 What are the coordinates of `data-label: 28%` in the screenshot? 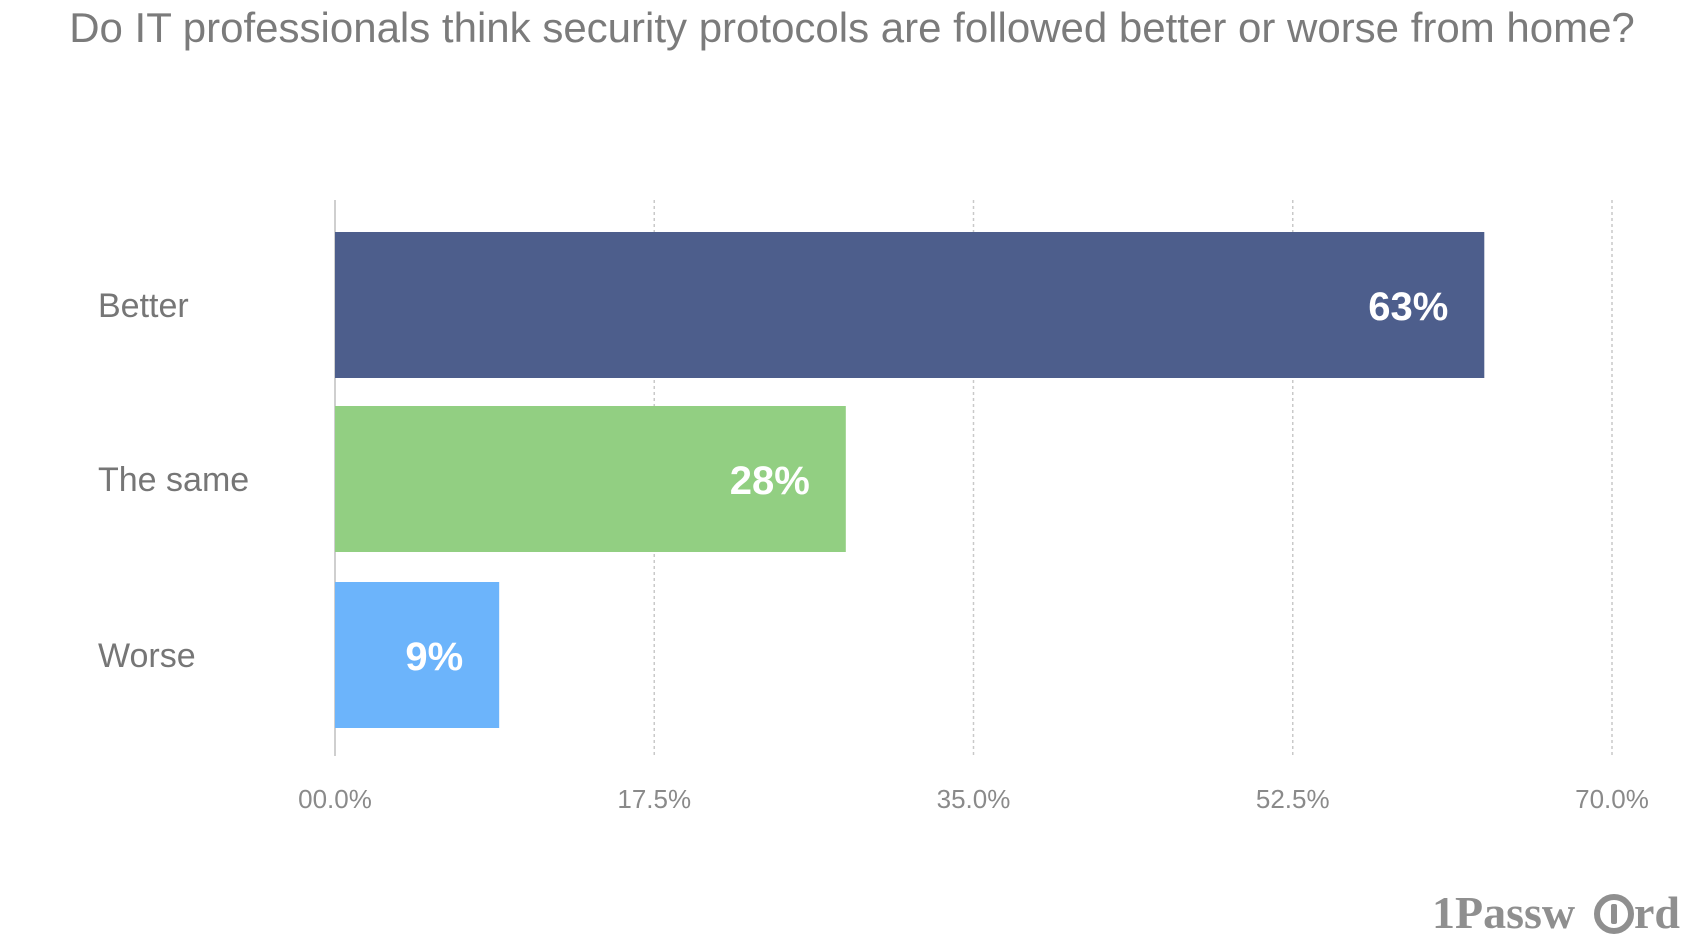 It's located at (770, 481).